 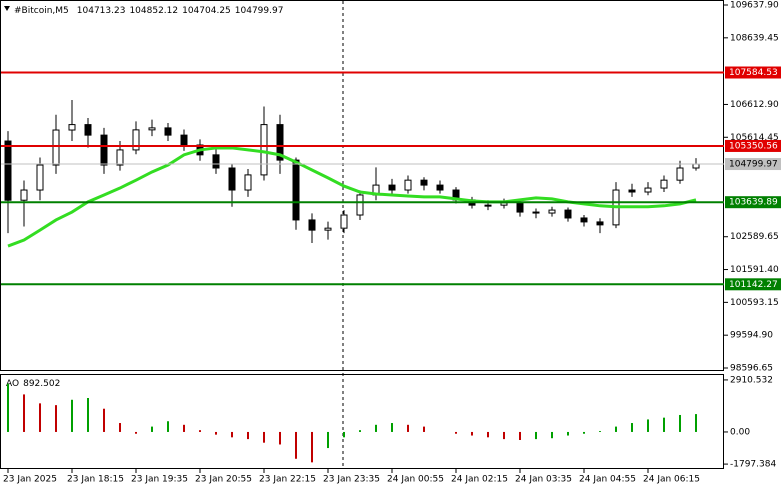 What do you see at coordinates (41, 384) in the screenshot?
I see `ao-current: 892.502` at bounding box center [41, 384].